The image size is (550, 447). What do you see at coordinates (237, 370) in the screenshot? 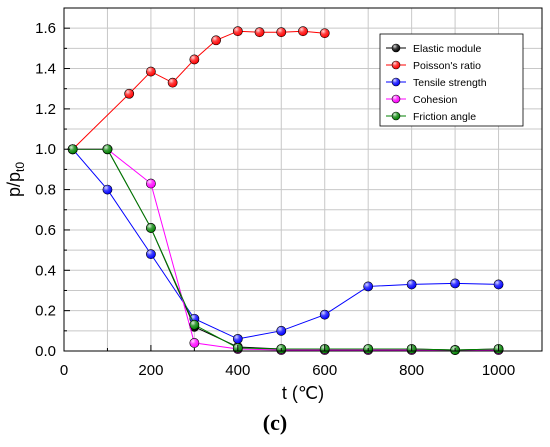
I see `x-tick-label: 400` at bounding box center [237, 370].